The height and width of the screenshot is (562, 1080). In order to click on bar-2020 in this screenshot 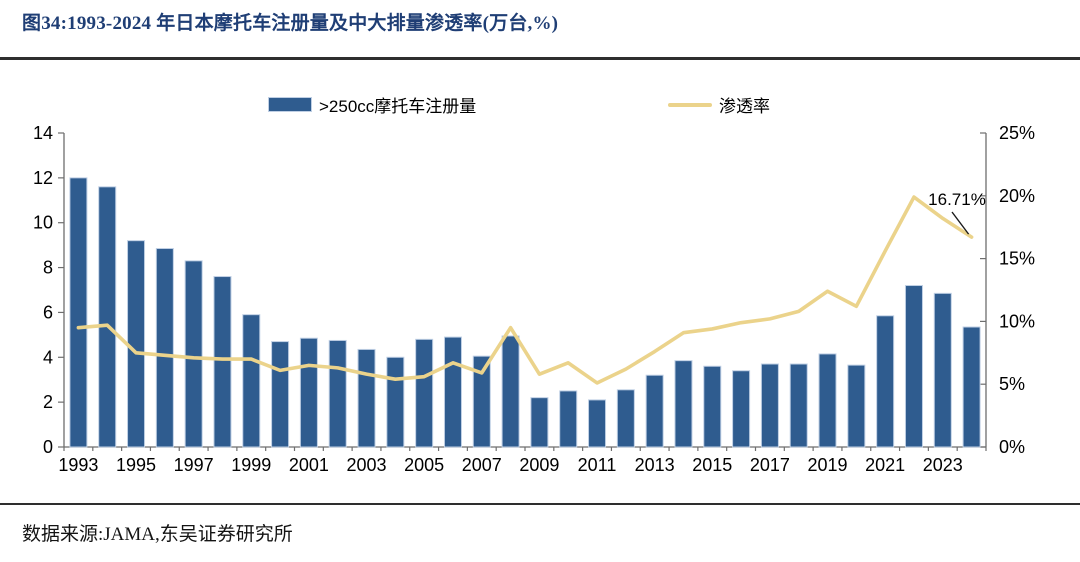, I will do `click(856, 406)`.